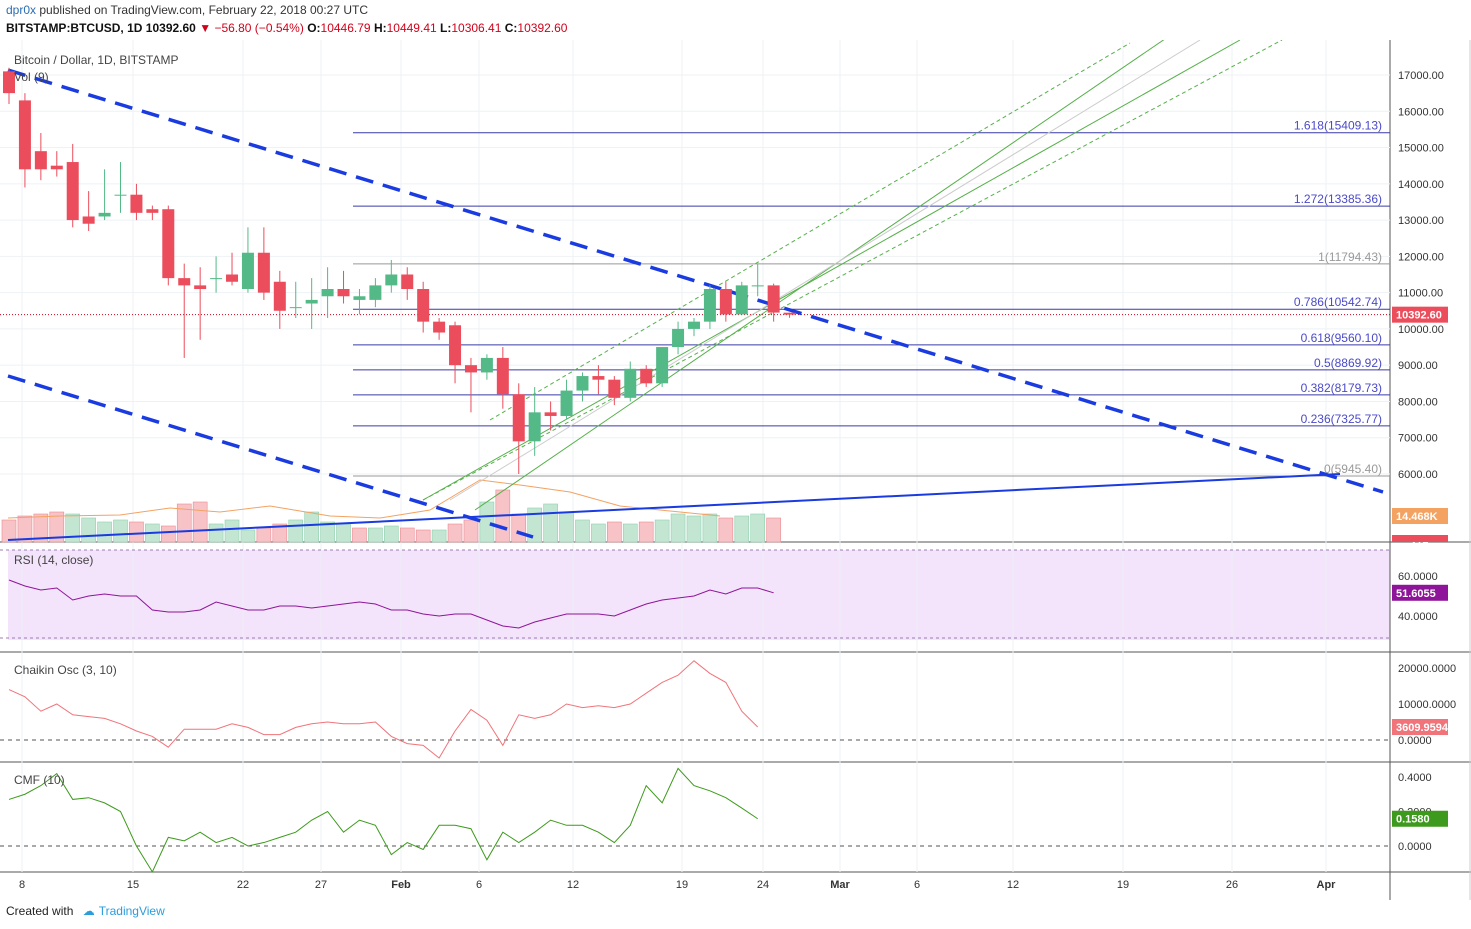 The height and width of the screenshot is (929, 1471). Describe the element at coordinates (243, 885) in the screenshot. I see `date-tick-label: 22` at that location.